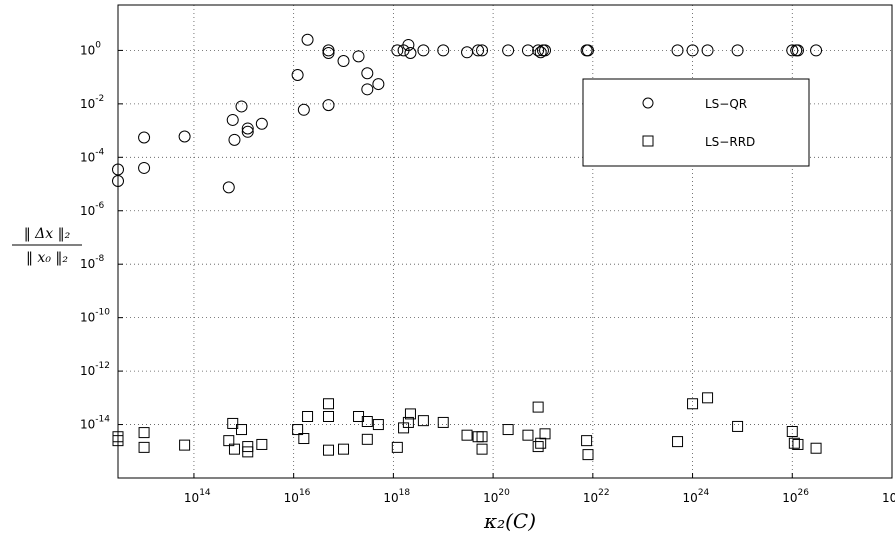 The height and width of the screenshot is (537, 895). Describe the element at coordinates (396, 496) in the screenshot. I see `x-tick-label: 1018` at that location.